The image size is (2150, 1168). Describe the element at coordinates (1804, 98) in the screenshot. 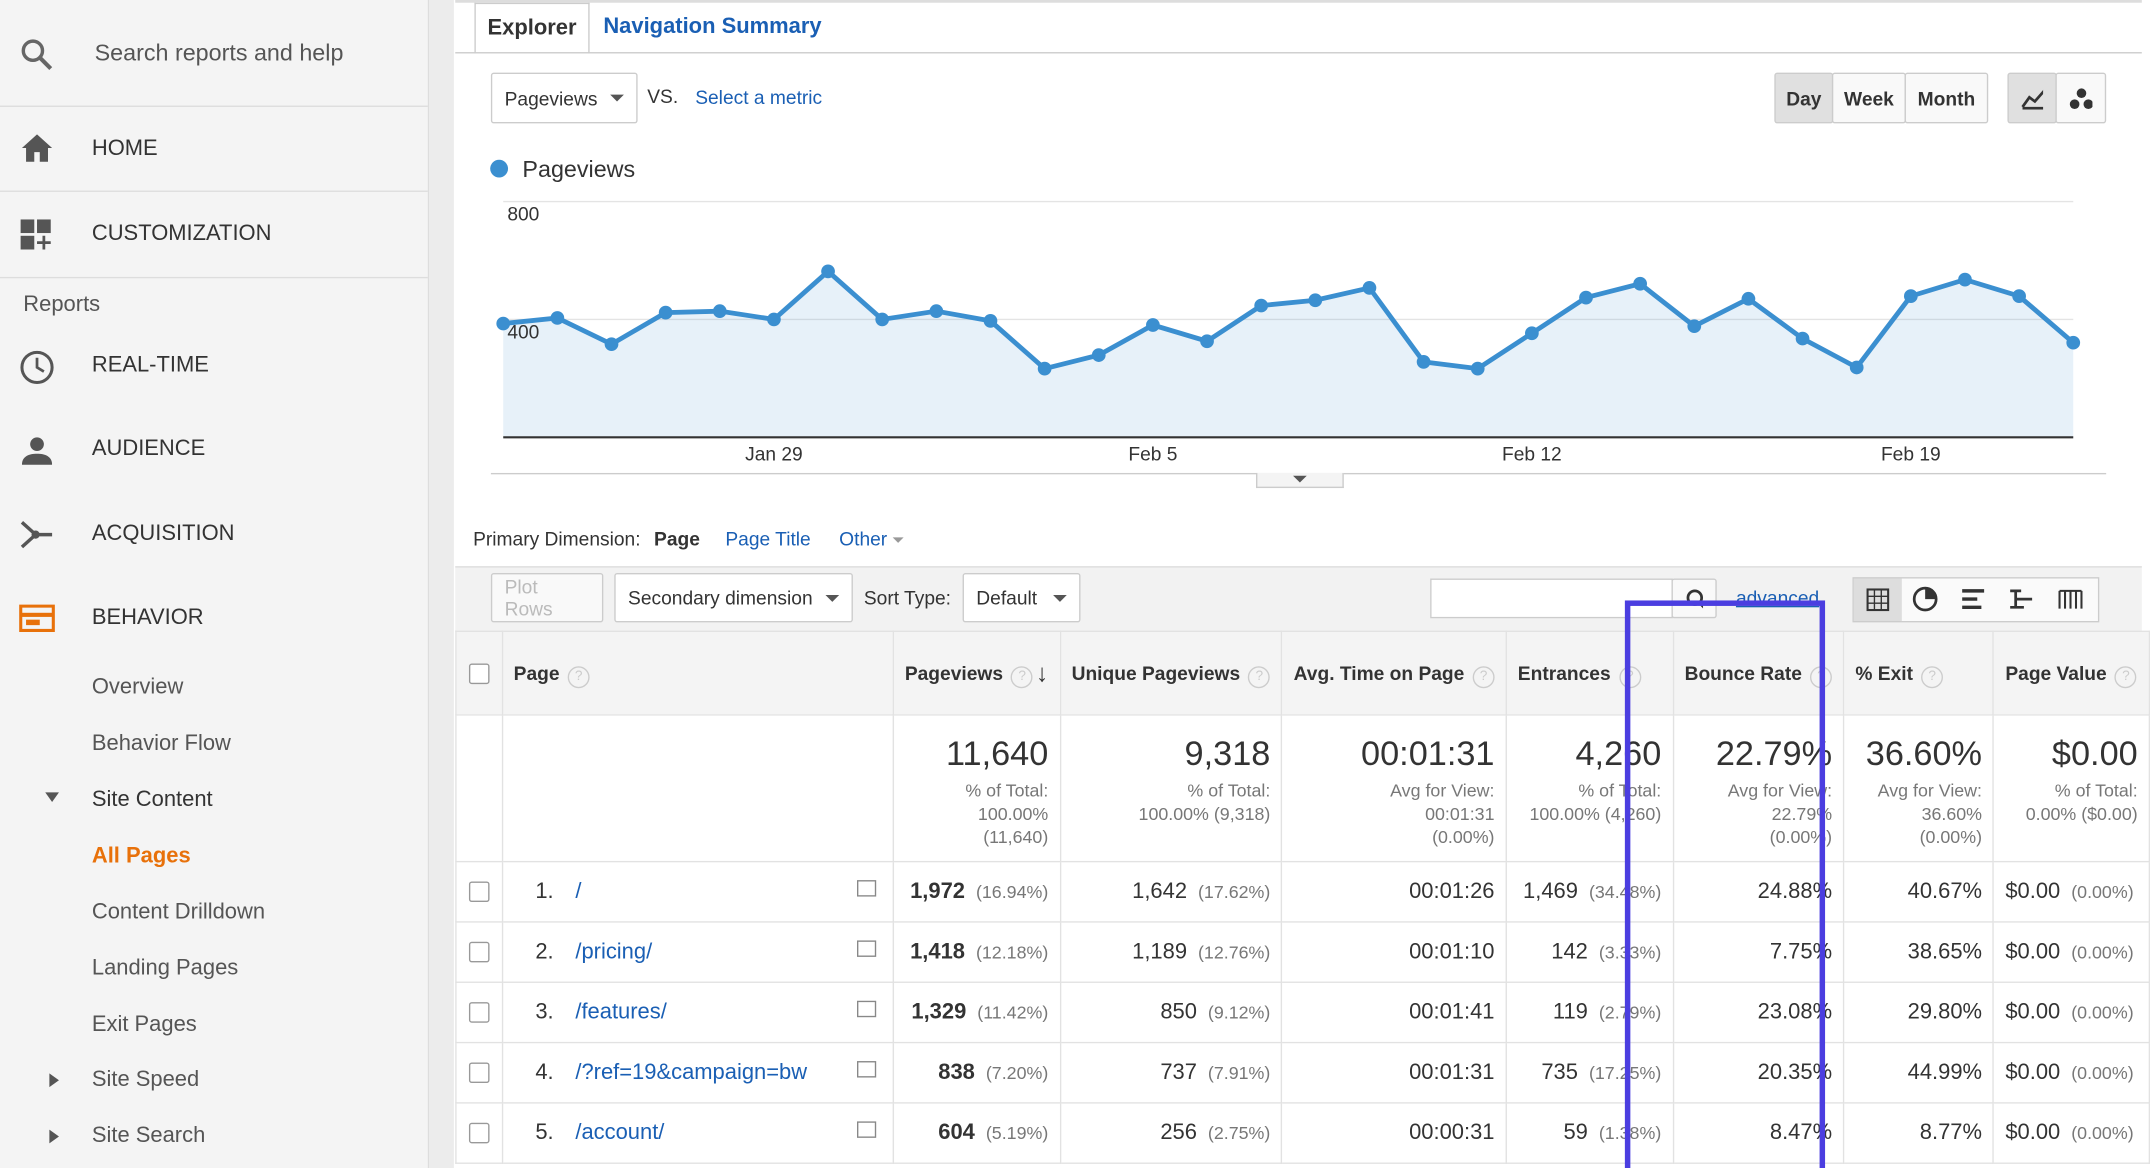

I see `period-button: Day` at that location.